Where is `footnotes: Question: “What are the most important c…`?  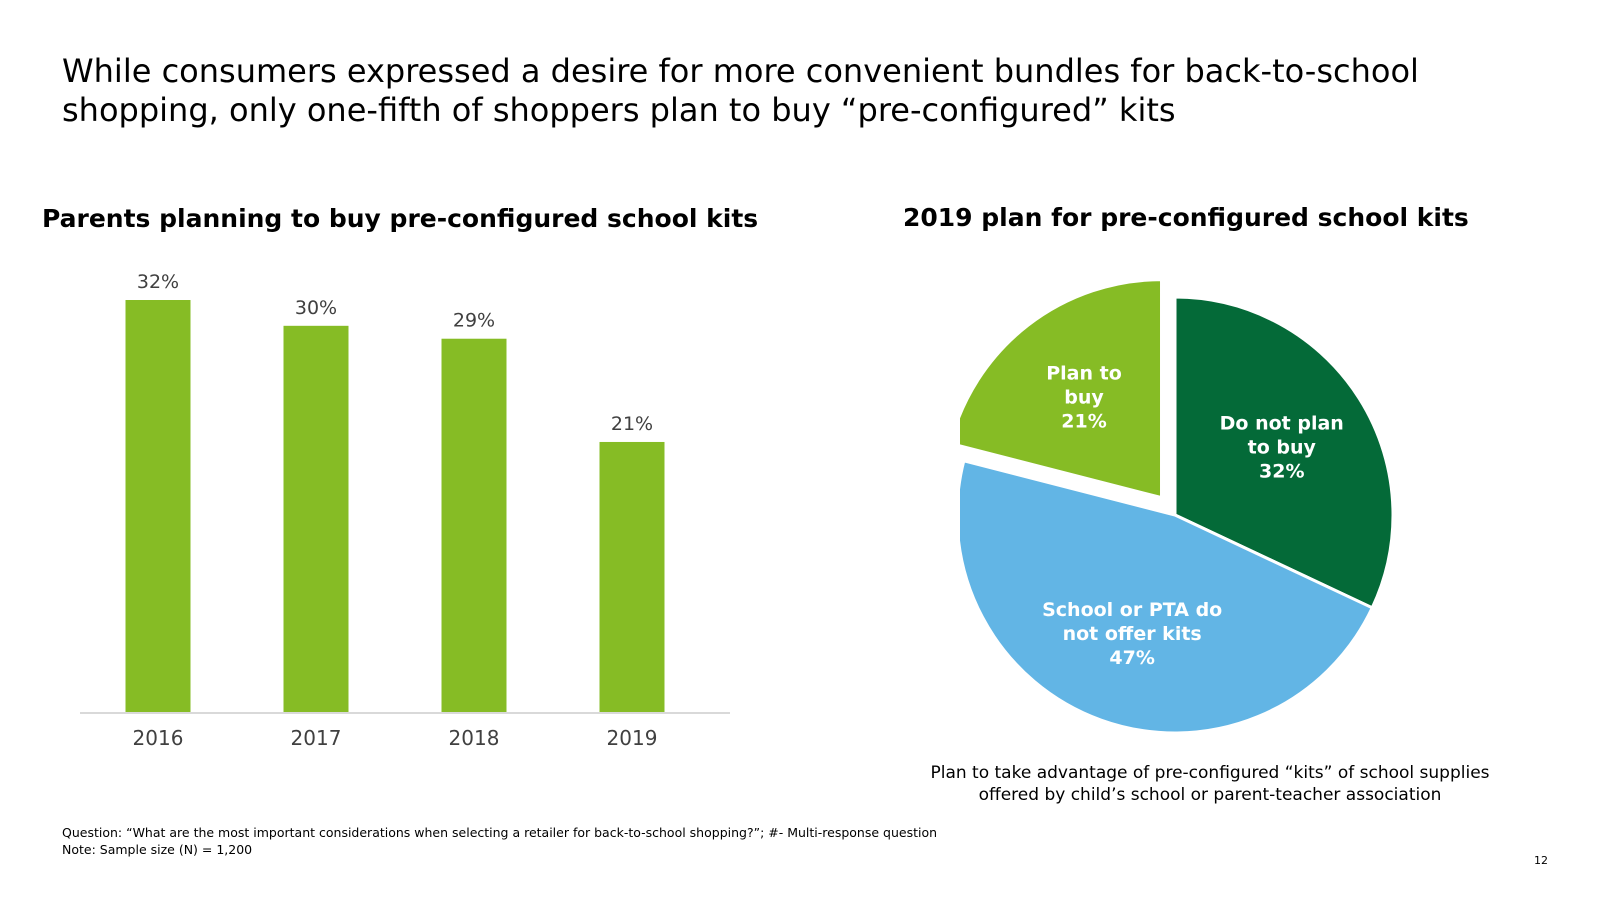
footnotes: Question: “What are the most important c… is located at coordinates (499, 841).